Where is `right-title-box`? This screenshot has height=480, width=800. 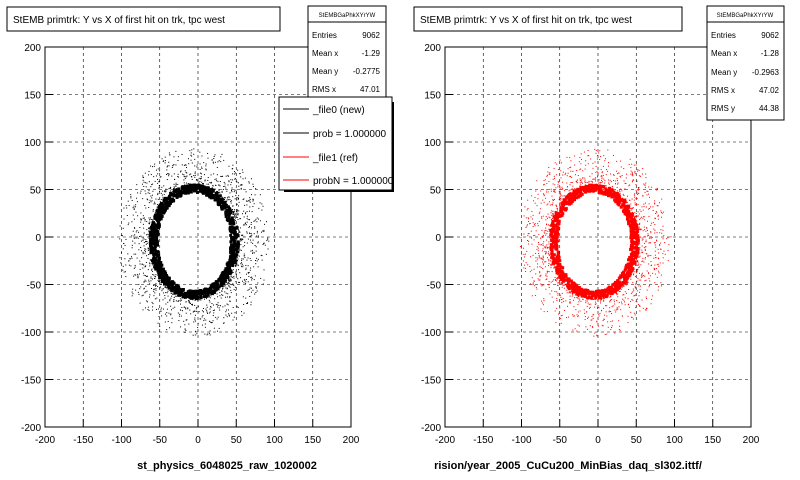 right-title-box is located at coordinates (548, 19).